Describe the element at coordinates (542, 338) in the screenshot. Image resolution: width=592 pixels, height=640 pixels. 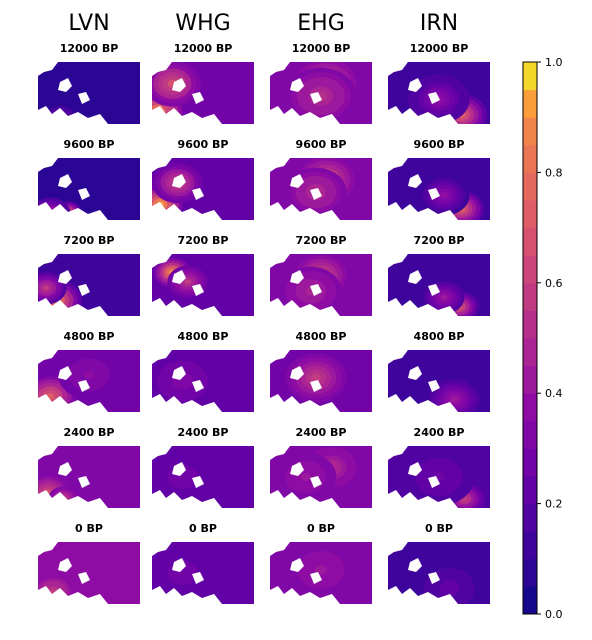
I see `colorbar: 0.0 0.2 0.4 0.6 0.8 1.0` at that location.